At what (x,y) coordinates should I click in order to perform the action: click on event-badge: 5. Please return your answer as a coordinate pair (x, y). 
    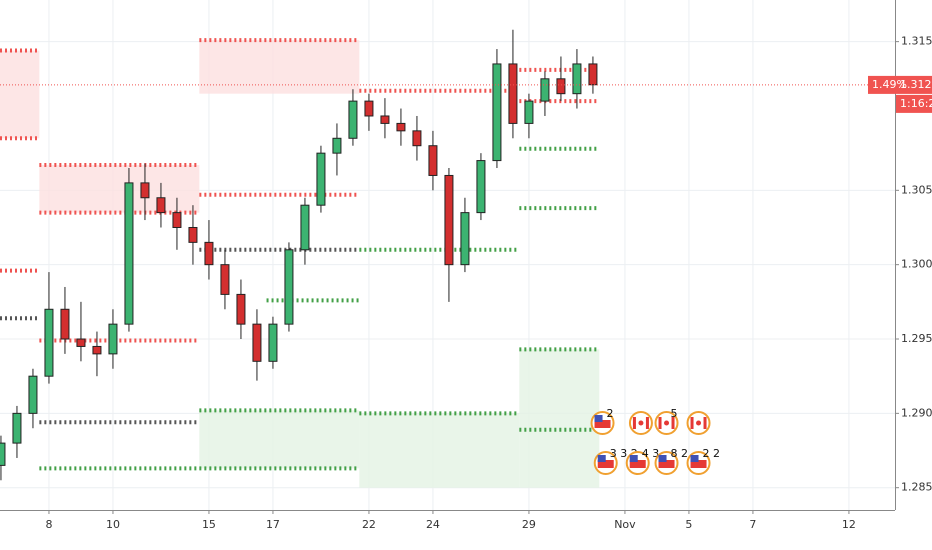
    Looking at the image, I should click on (666, 421).